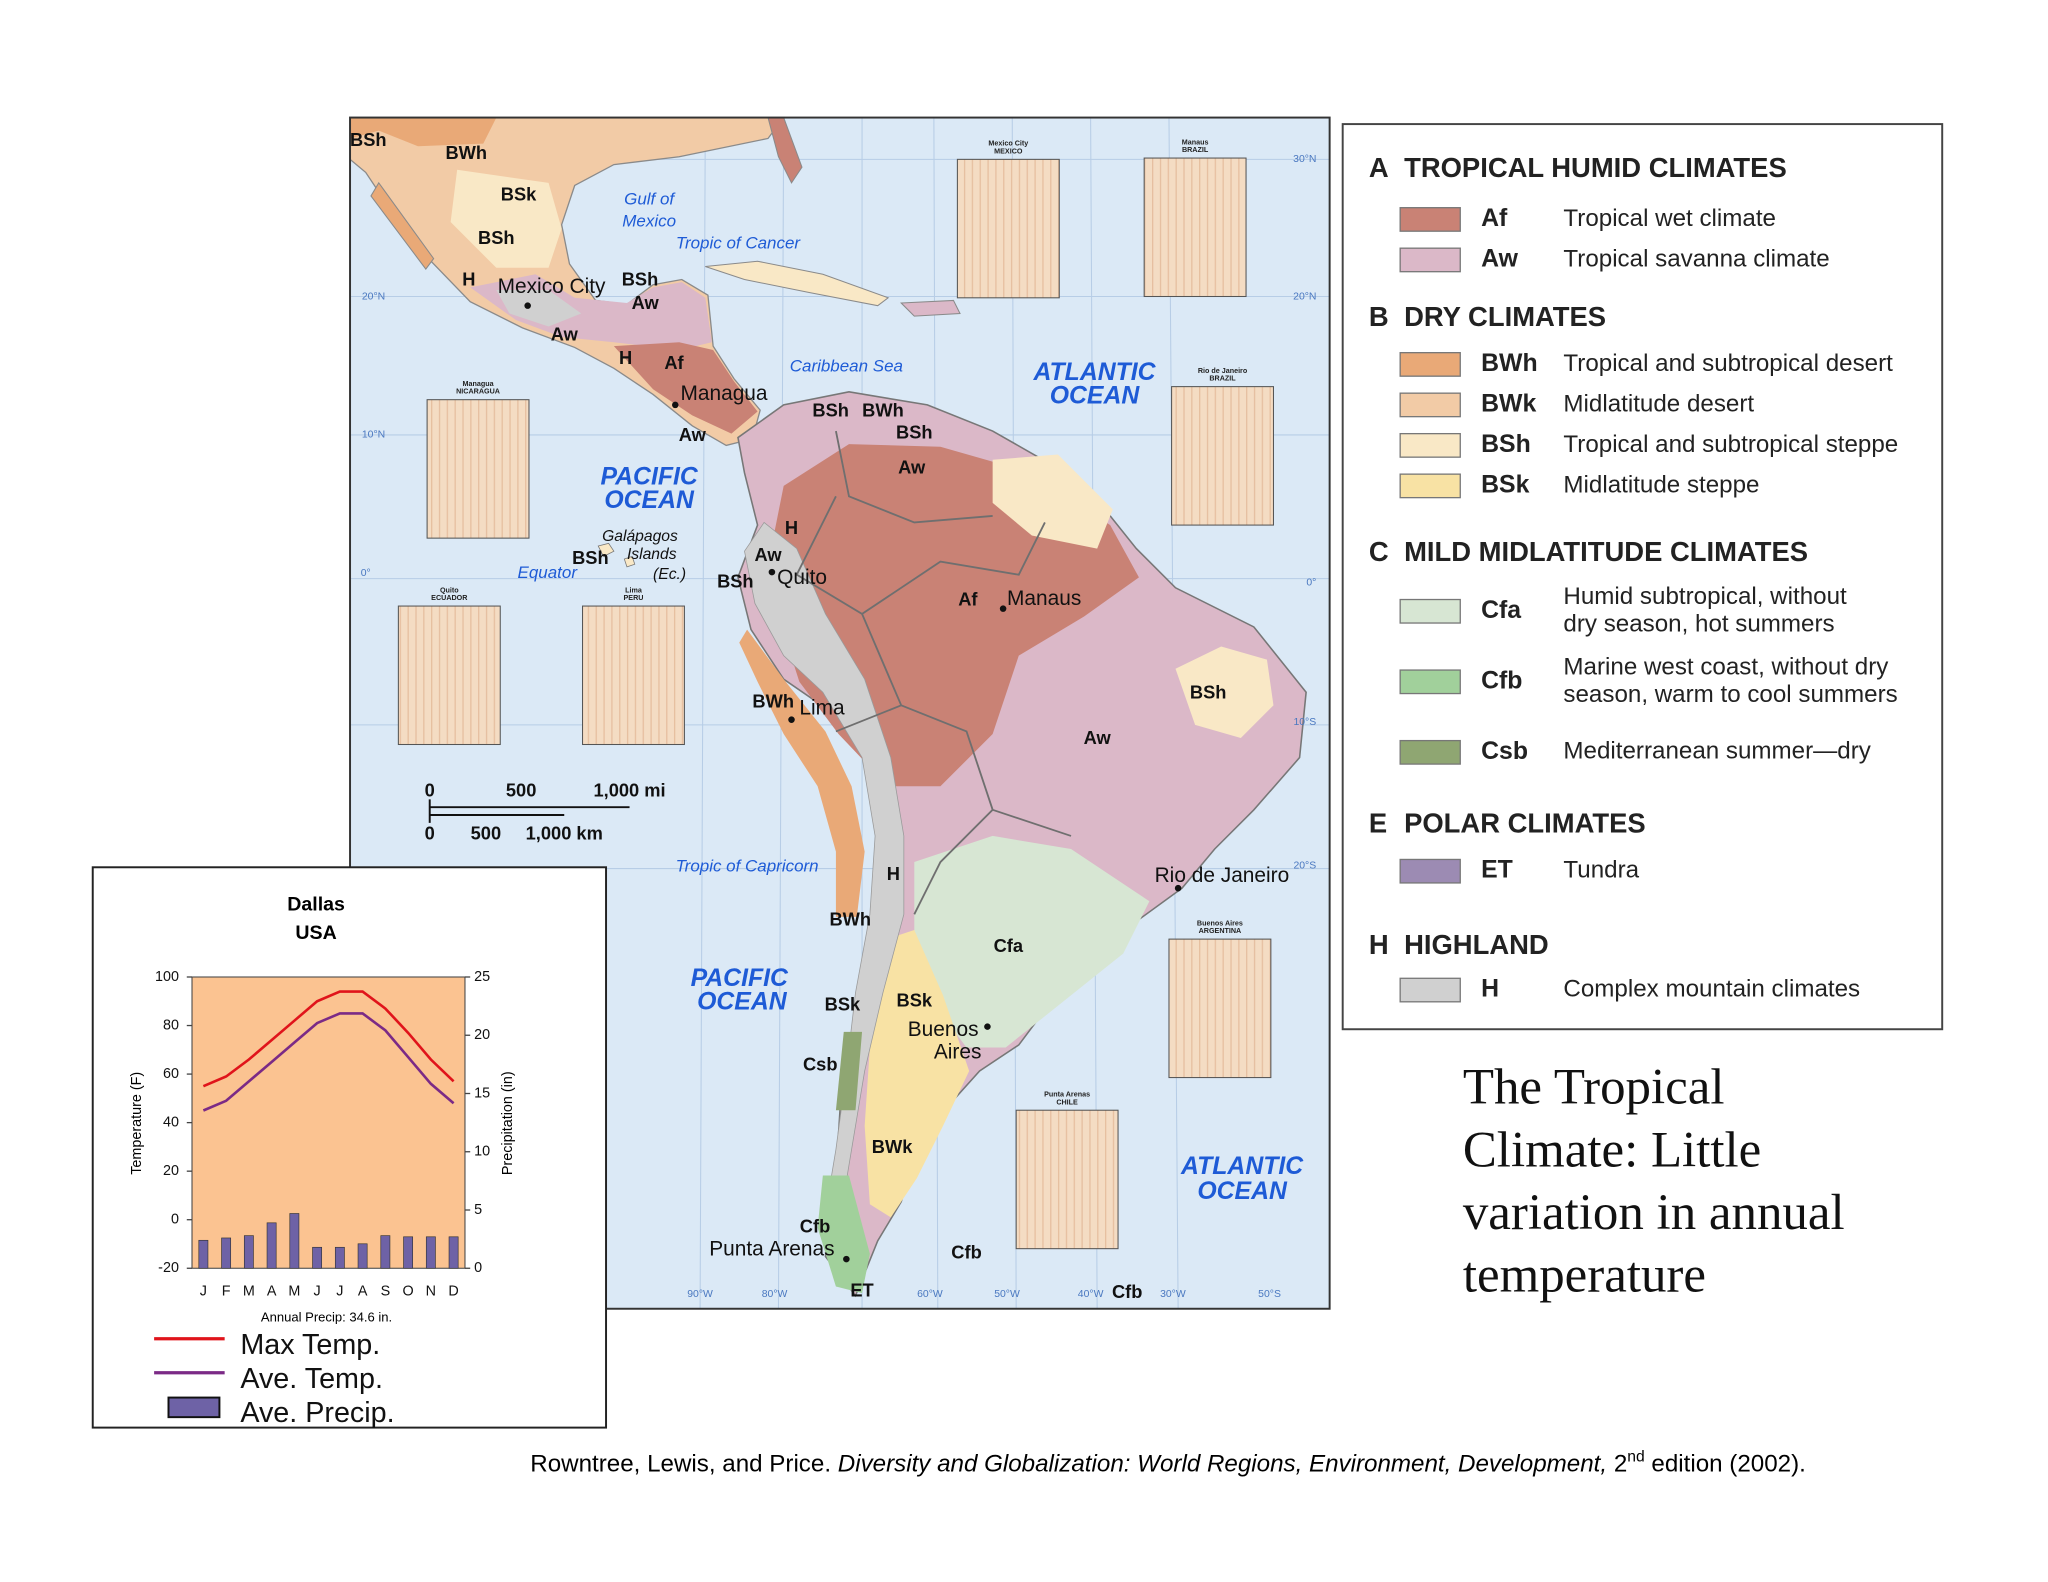  I want to click on legend-section-heading: MILD MIDLATITUDE CLIMATES, so click(1606, 551).